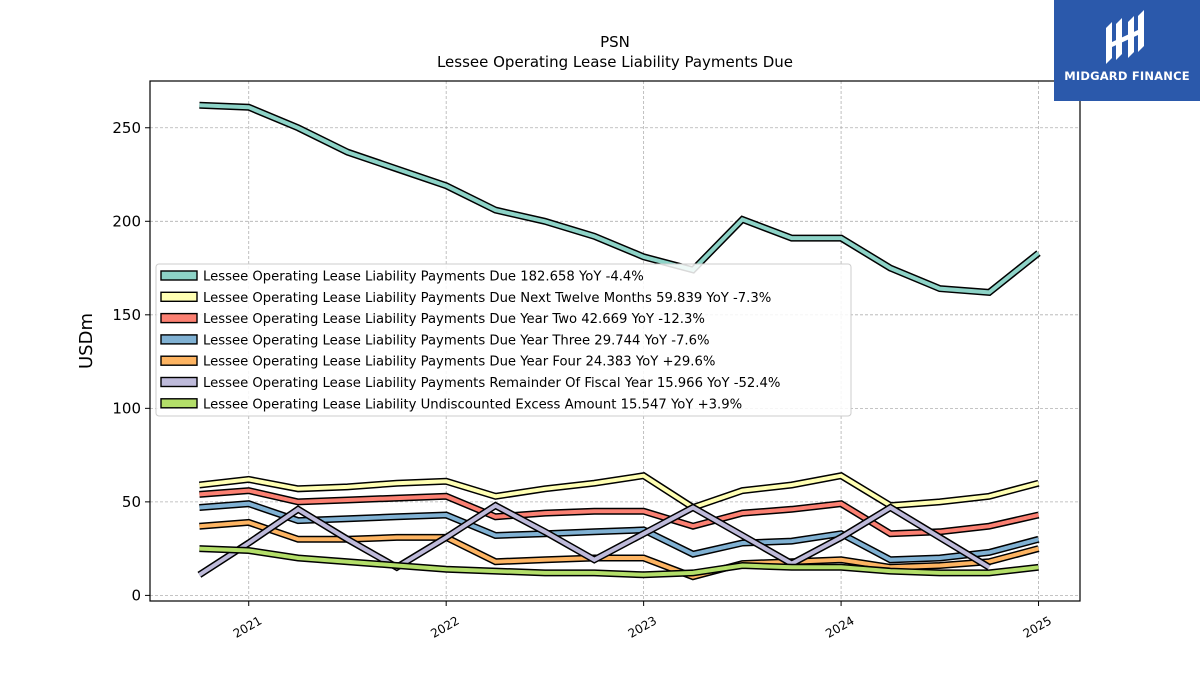  Describe the element at coordinates (86, 341) in the screenshot. I see `y-axis-label: USDm` at that location.